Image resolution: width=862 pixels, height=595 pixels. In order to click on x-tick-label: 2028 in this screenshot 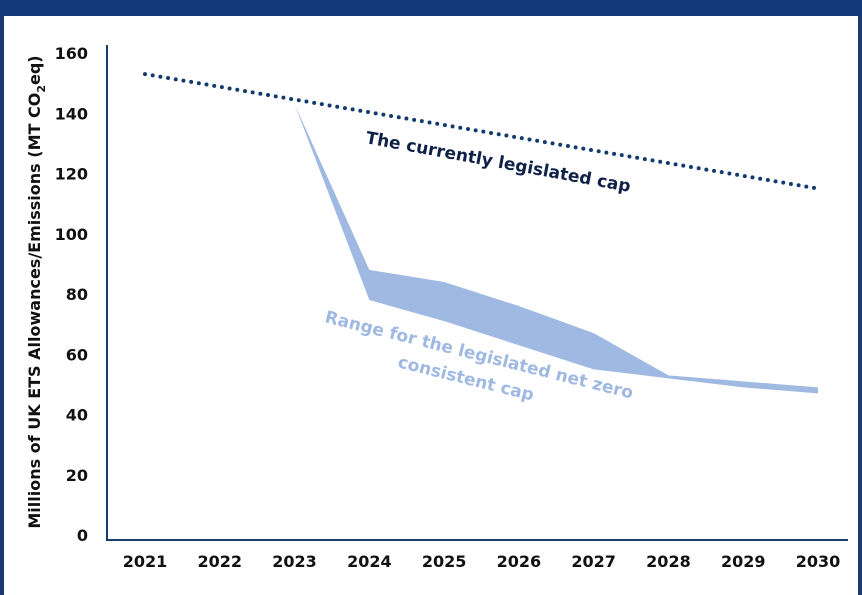, I will do `click(668, 561)`.